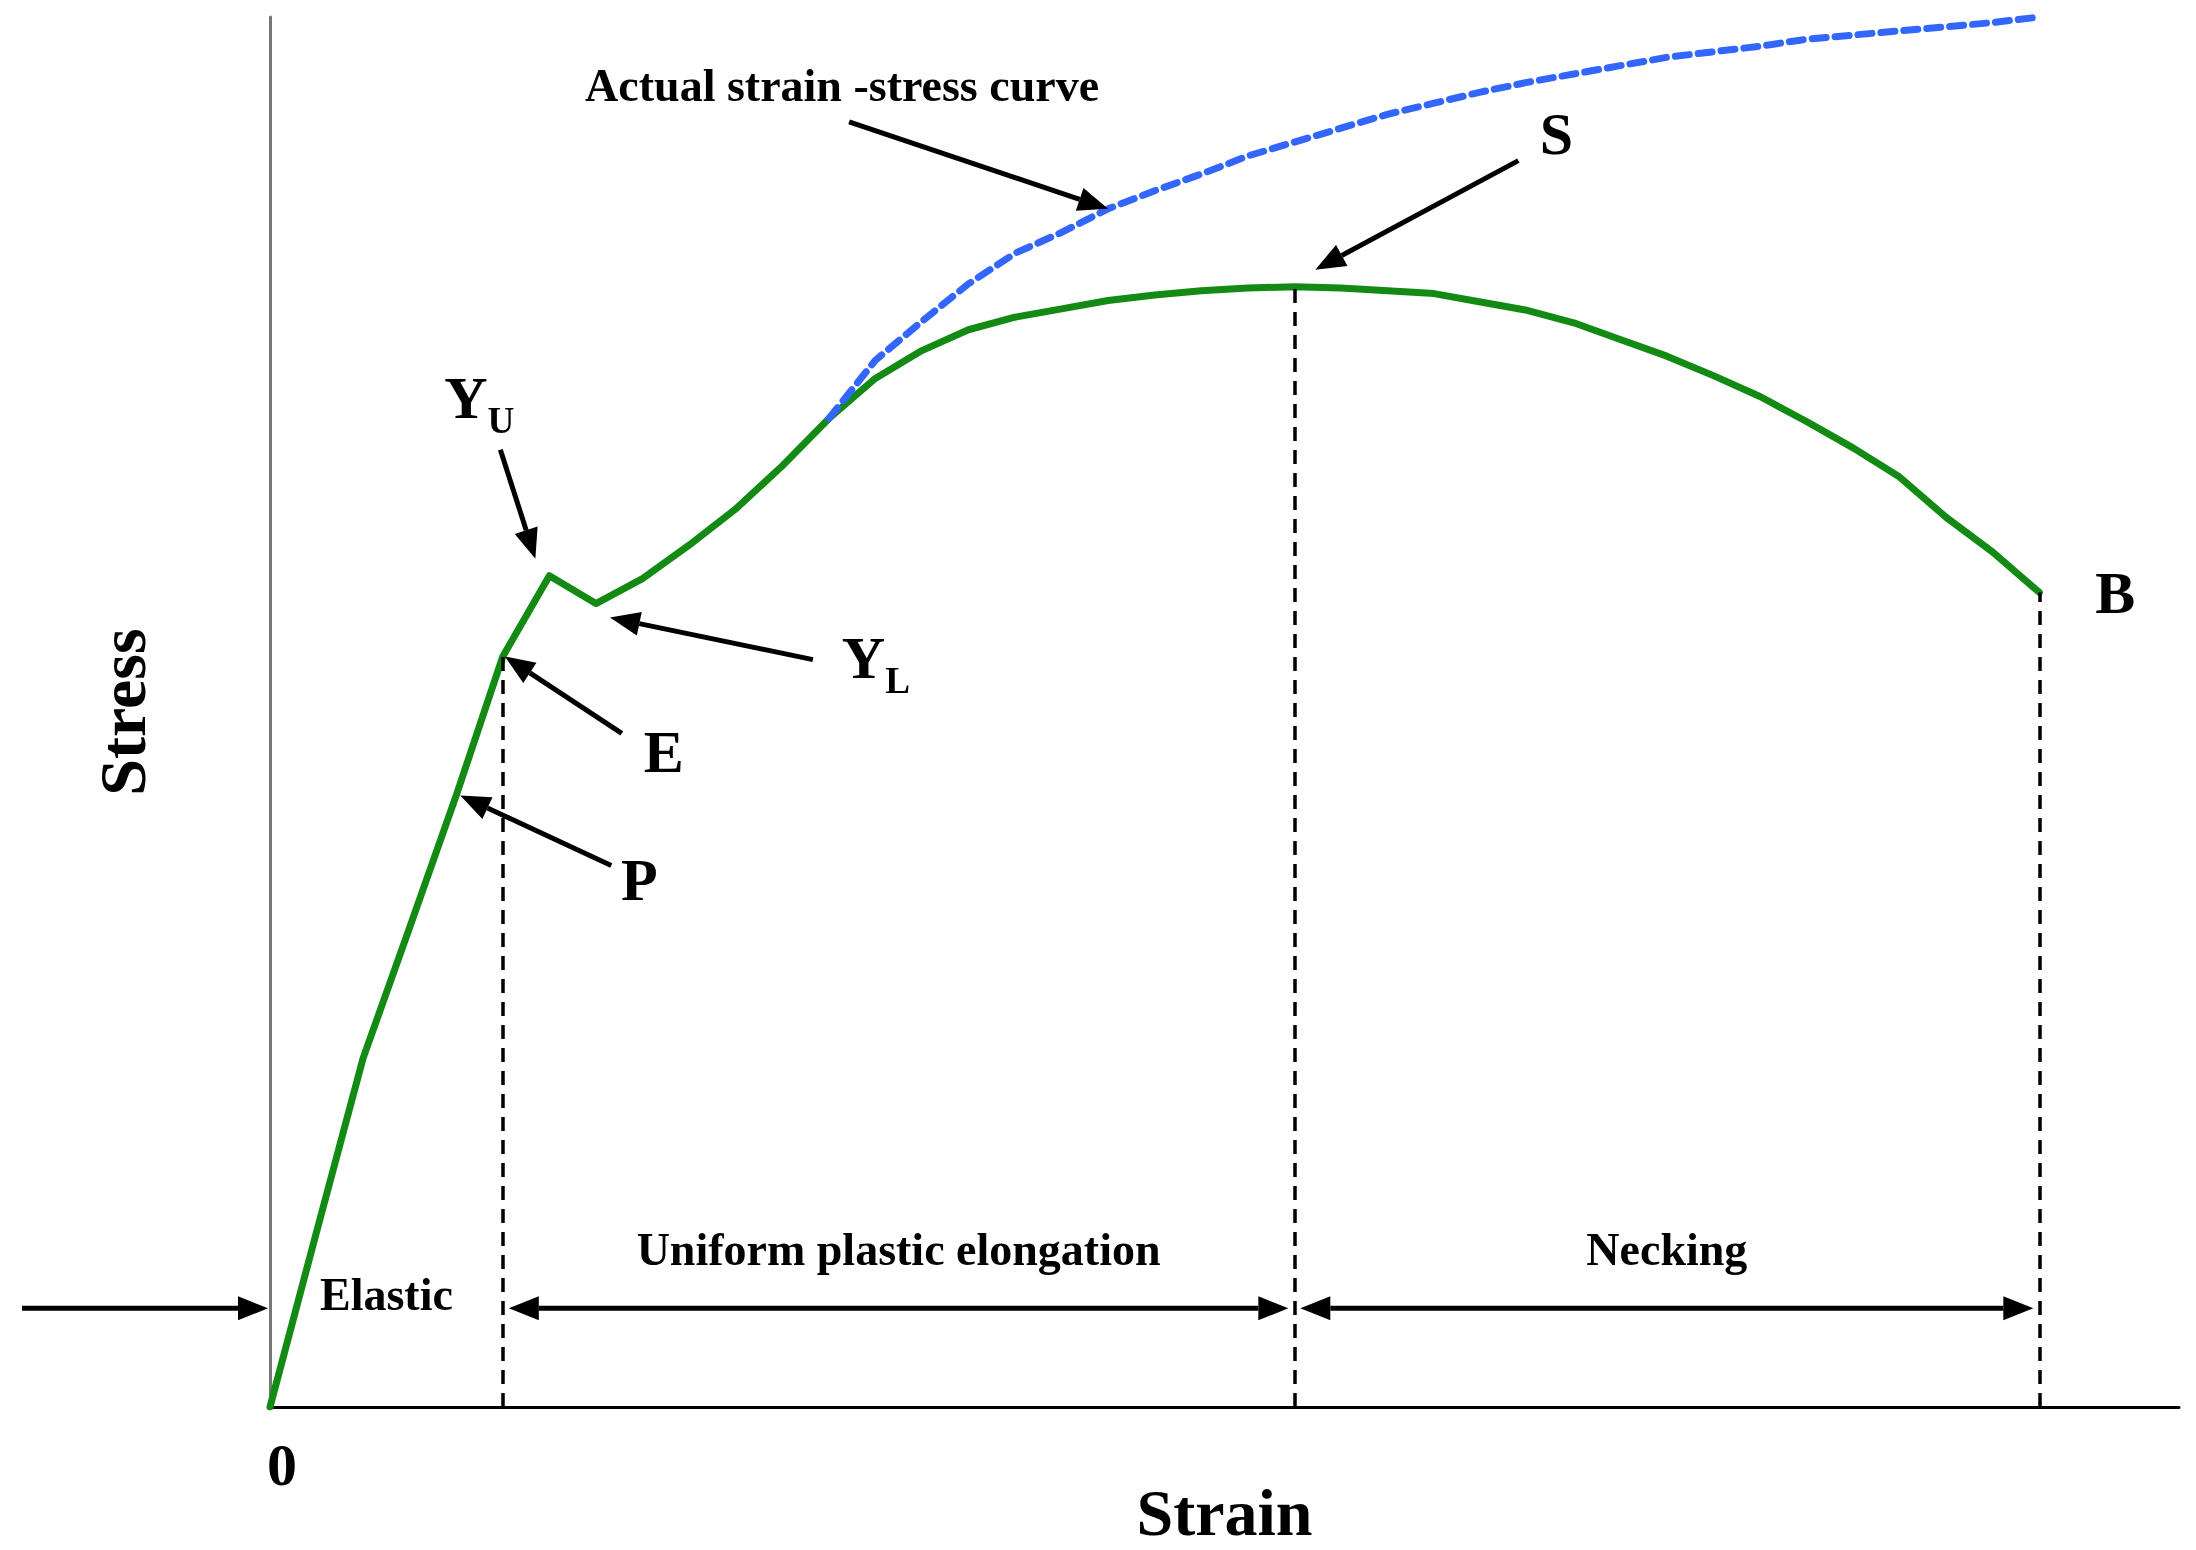 The image size is (2196, 1550). Describe the element at coordinates (479, 402) in the screenshot. I see `annotation: Y$_{U}$` at that location.